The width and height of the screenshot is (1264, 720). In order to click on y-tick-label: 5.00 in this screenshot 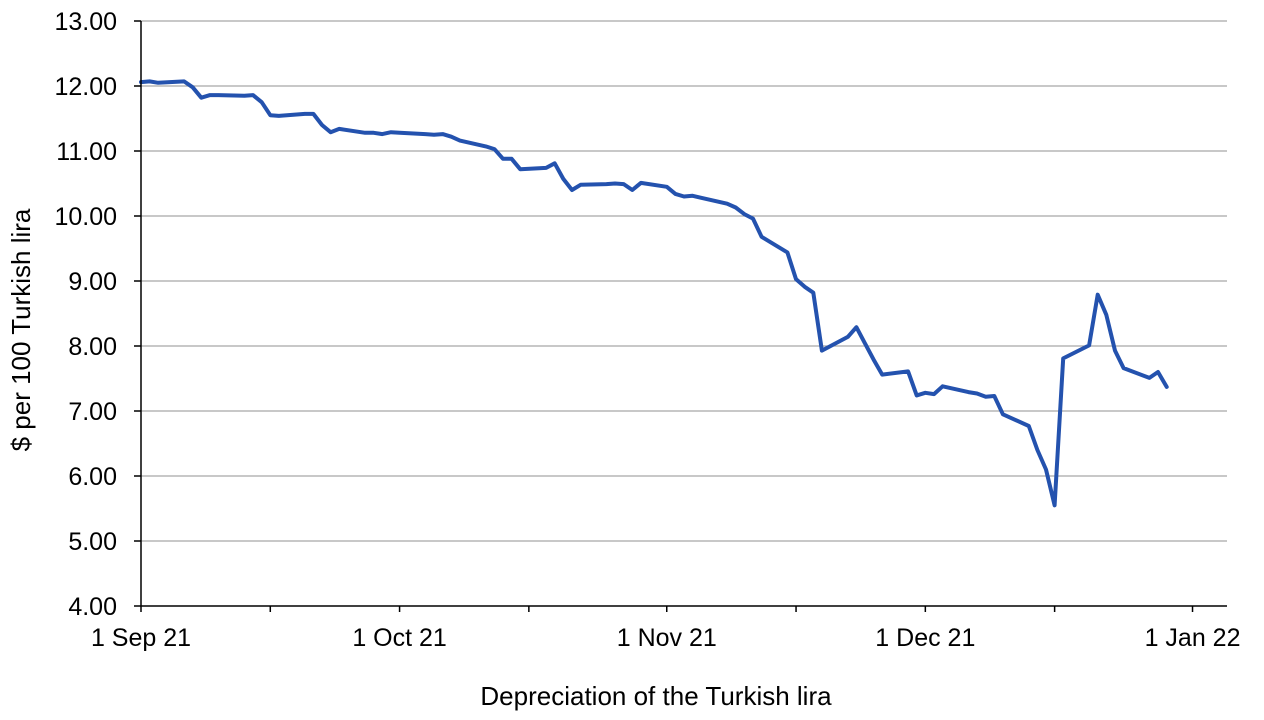, I will do `click(92, 542)`.